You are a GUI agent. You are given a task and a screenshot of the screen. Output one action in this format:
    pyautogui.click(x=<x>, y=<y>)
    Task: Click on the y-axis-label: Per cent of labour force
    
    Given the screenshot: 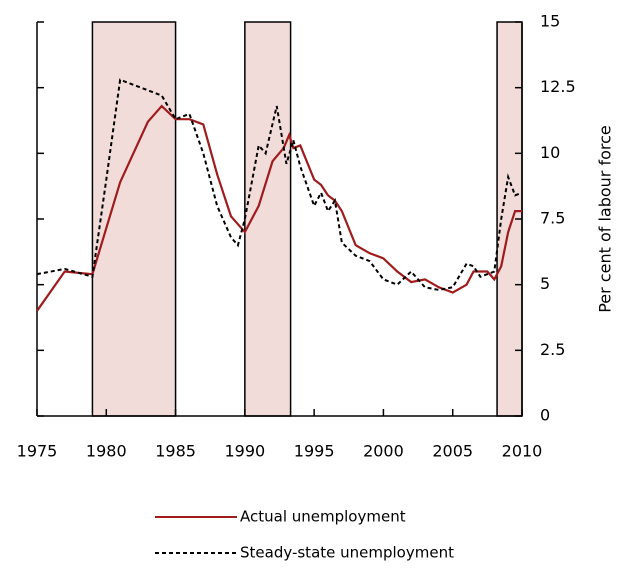 What is the action you would take?
    pyautogui.click(x=605, y=219)
    